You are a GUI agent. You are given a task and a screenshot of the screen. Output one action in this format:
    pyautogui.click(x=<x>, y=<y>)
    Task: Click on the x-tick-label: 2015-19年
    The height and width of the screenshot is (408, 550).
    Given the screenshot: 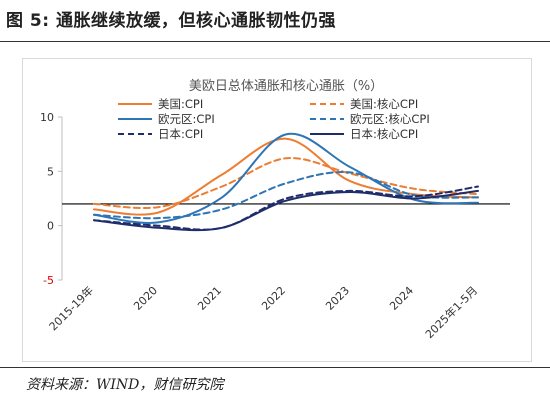 What is the action you would take?
    pyautogui.click(x=71, y=308)
    